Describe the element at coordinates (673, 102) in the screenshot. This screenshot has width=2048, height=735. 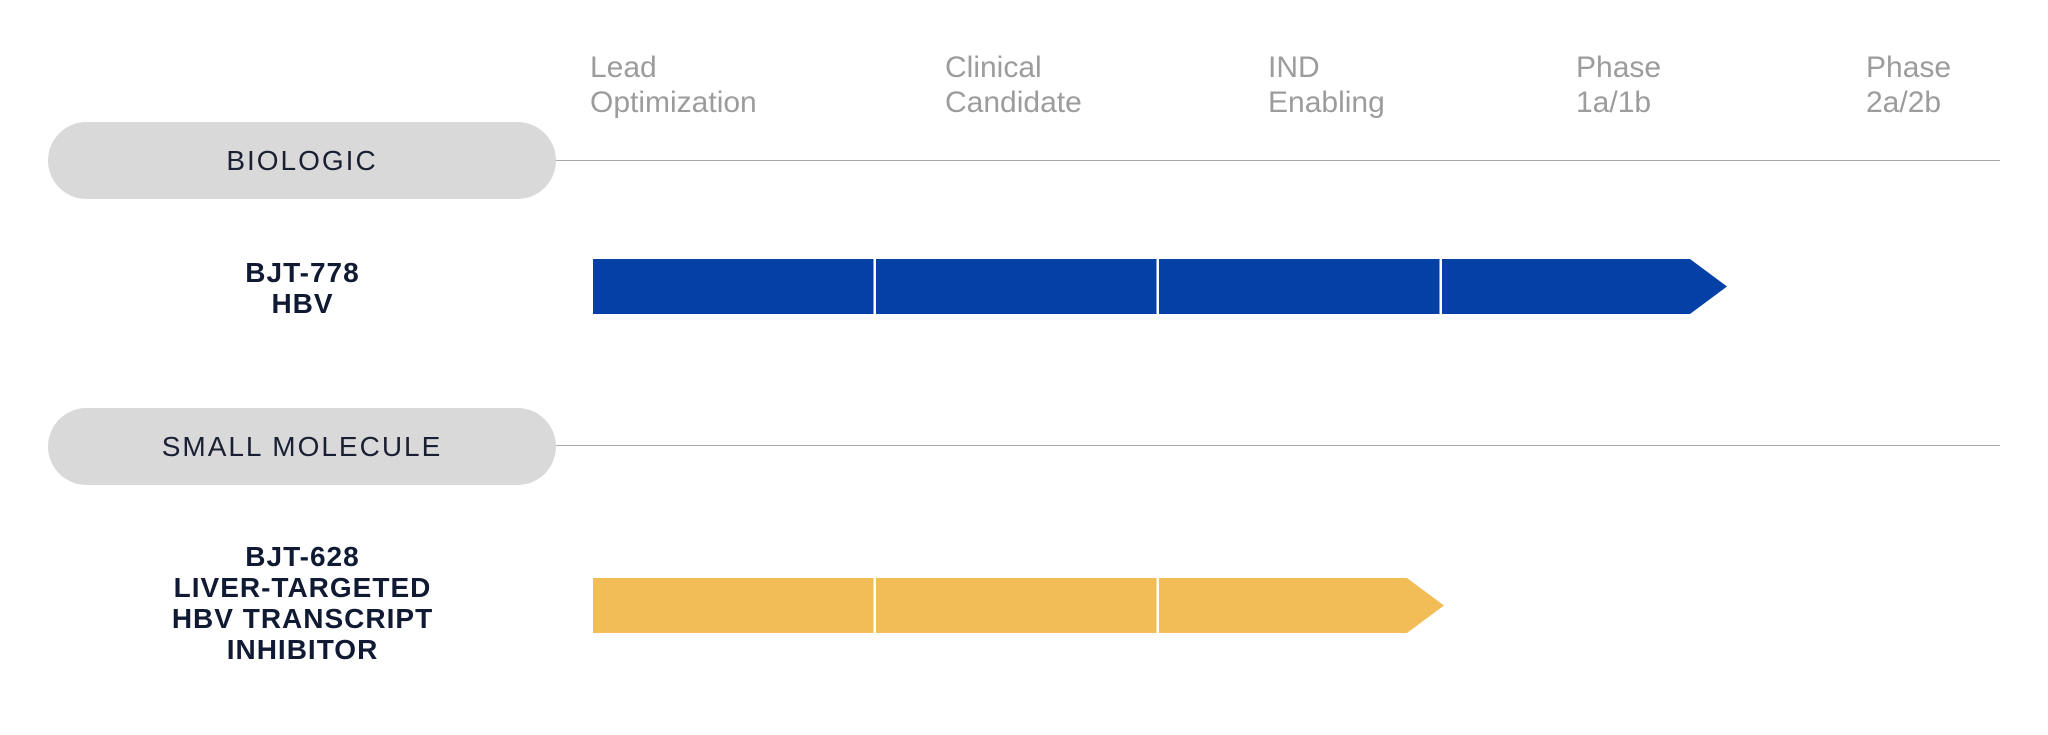
I see `phase-header-line2: Optimization` at that location.